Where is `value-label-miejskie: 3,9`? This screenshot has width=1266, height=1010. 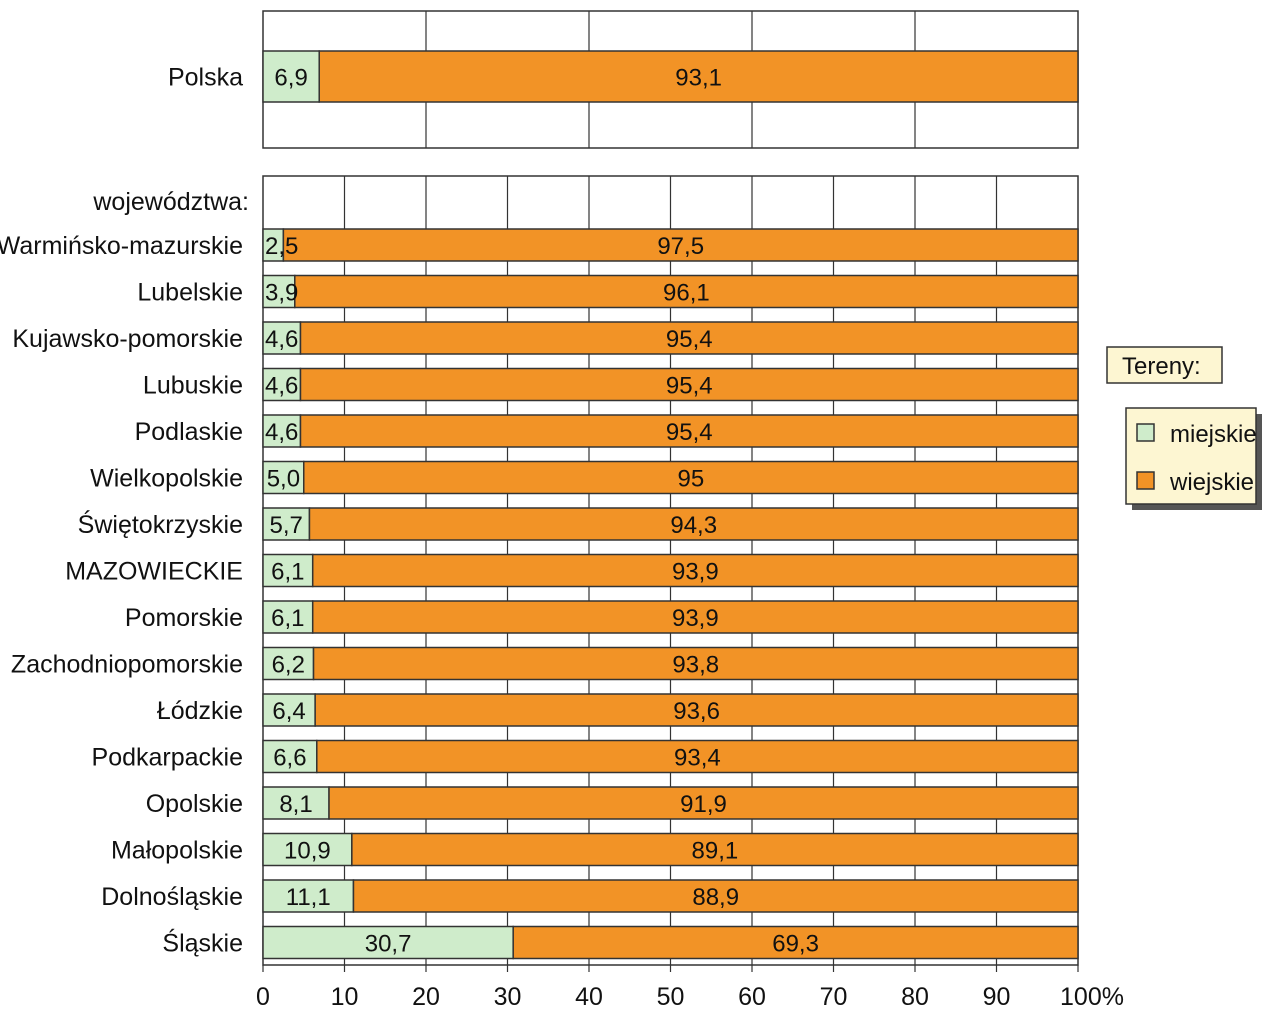 value-label-miejskie: 3,9 is located at coordinates (281, 293).